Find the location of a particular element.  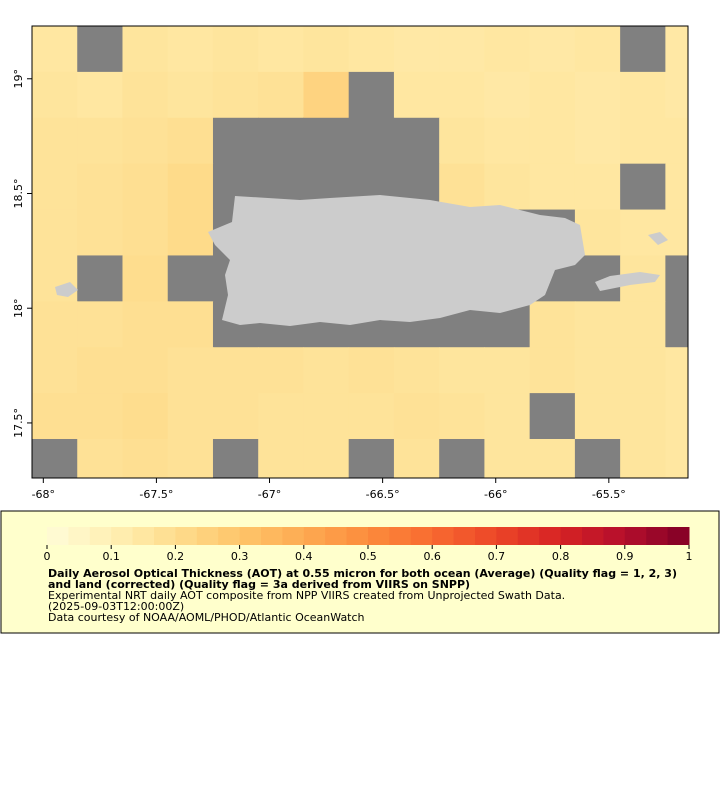

x-tick-label: -66.5° is located at coordinates (383, 494).